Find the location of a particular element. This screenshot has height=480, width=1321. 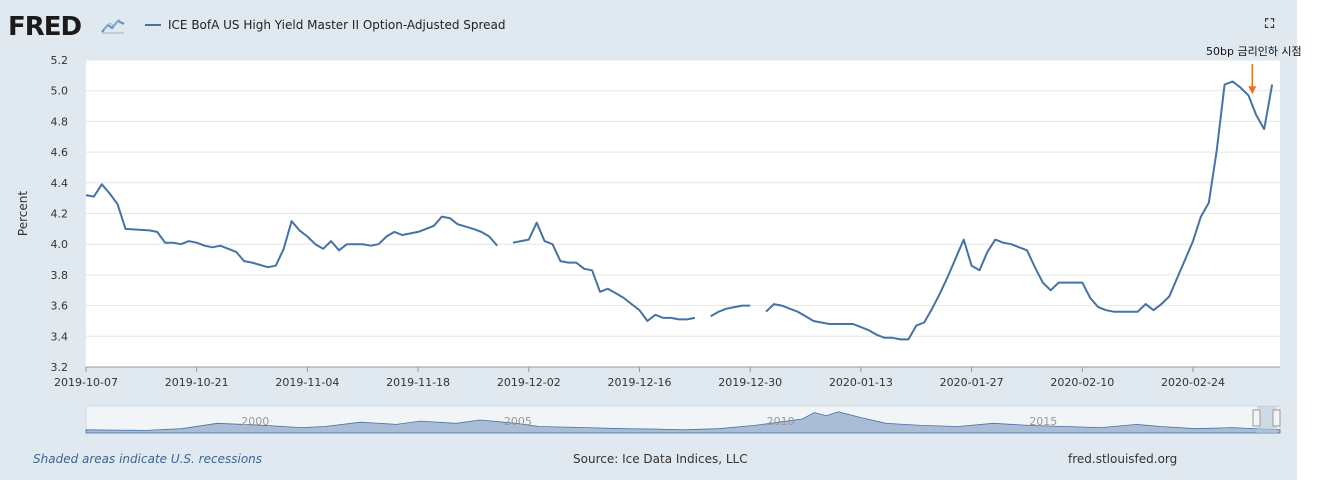

x-tick-label: 2020-02-24 is located at coordinates (1193, 382).